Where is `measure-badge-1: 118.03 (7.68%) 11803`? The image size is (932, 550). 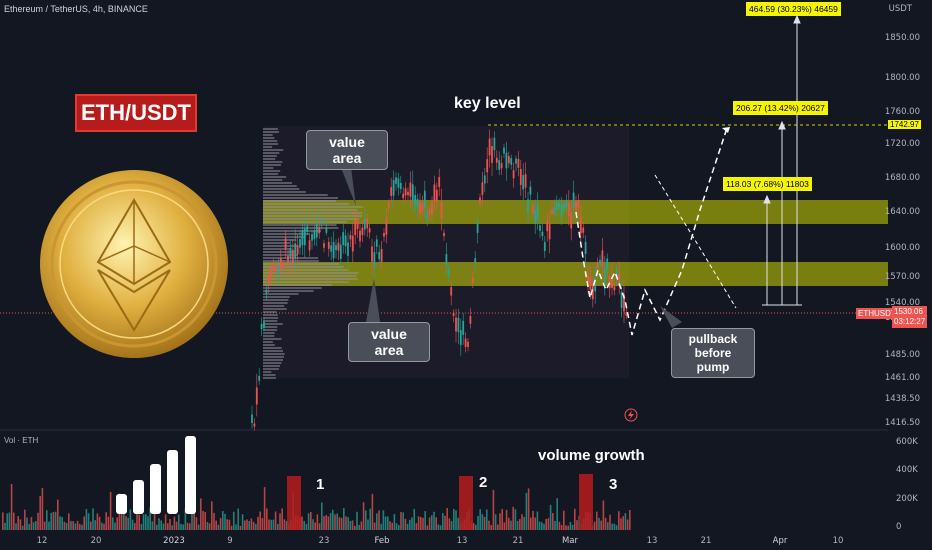
measure-badge-1: 118.03 (7.68%) 11803 is located at coordinates (767, 184).